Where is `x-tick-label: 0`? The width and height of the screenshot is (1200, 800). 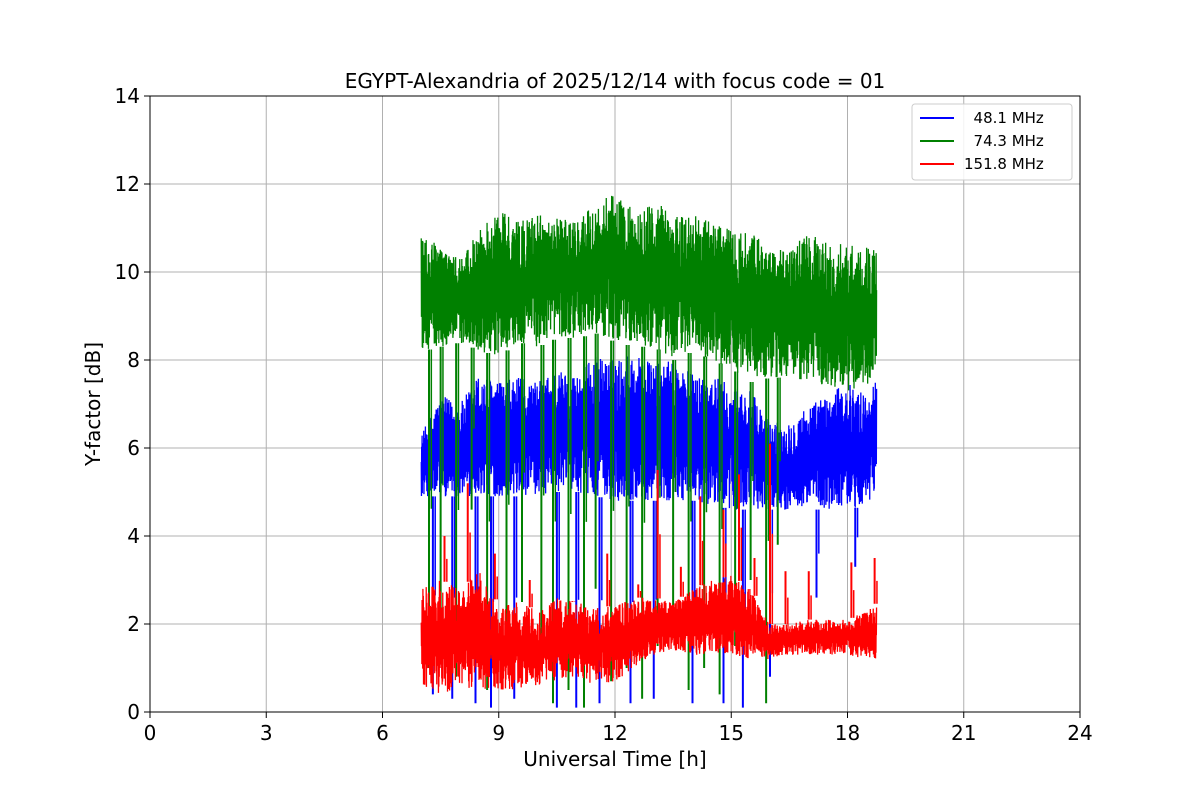 x-tick-label: 0 is located at coordinates (150, 733).